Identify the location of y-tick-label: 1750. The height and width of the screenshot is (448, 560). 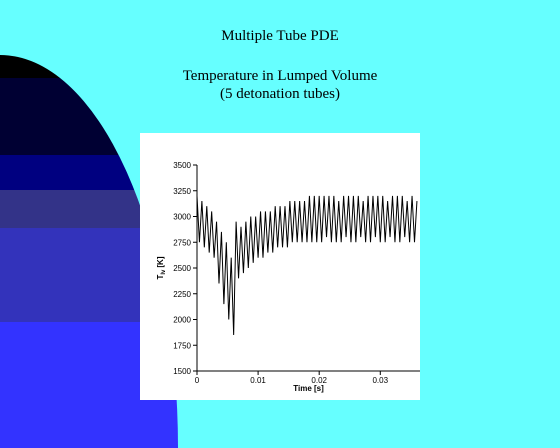
(182, 345).